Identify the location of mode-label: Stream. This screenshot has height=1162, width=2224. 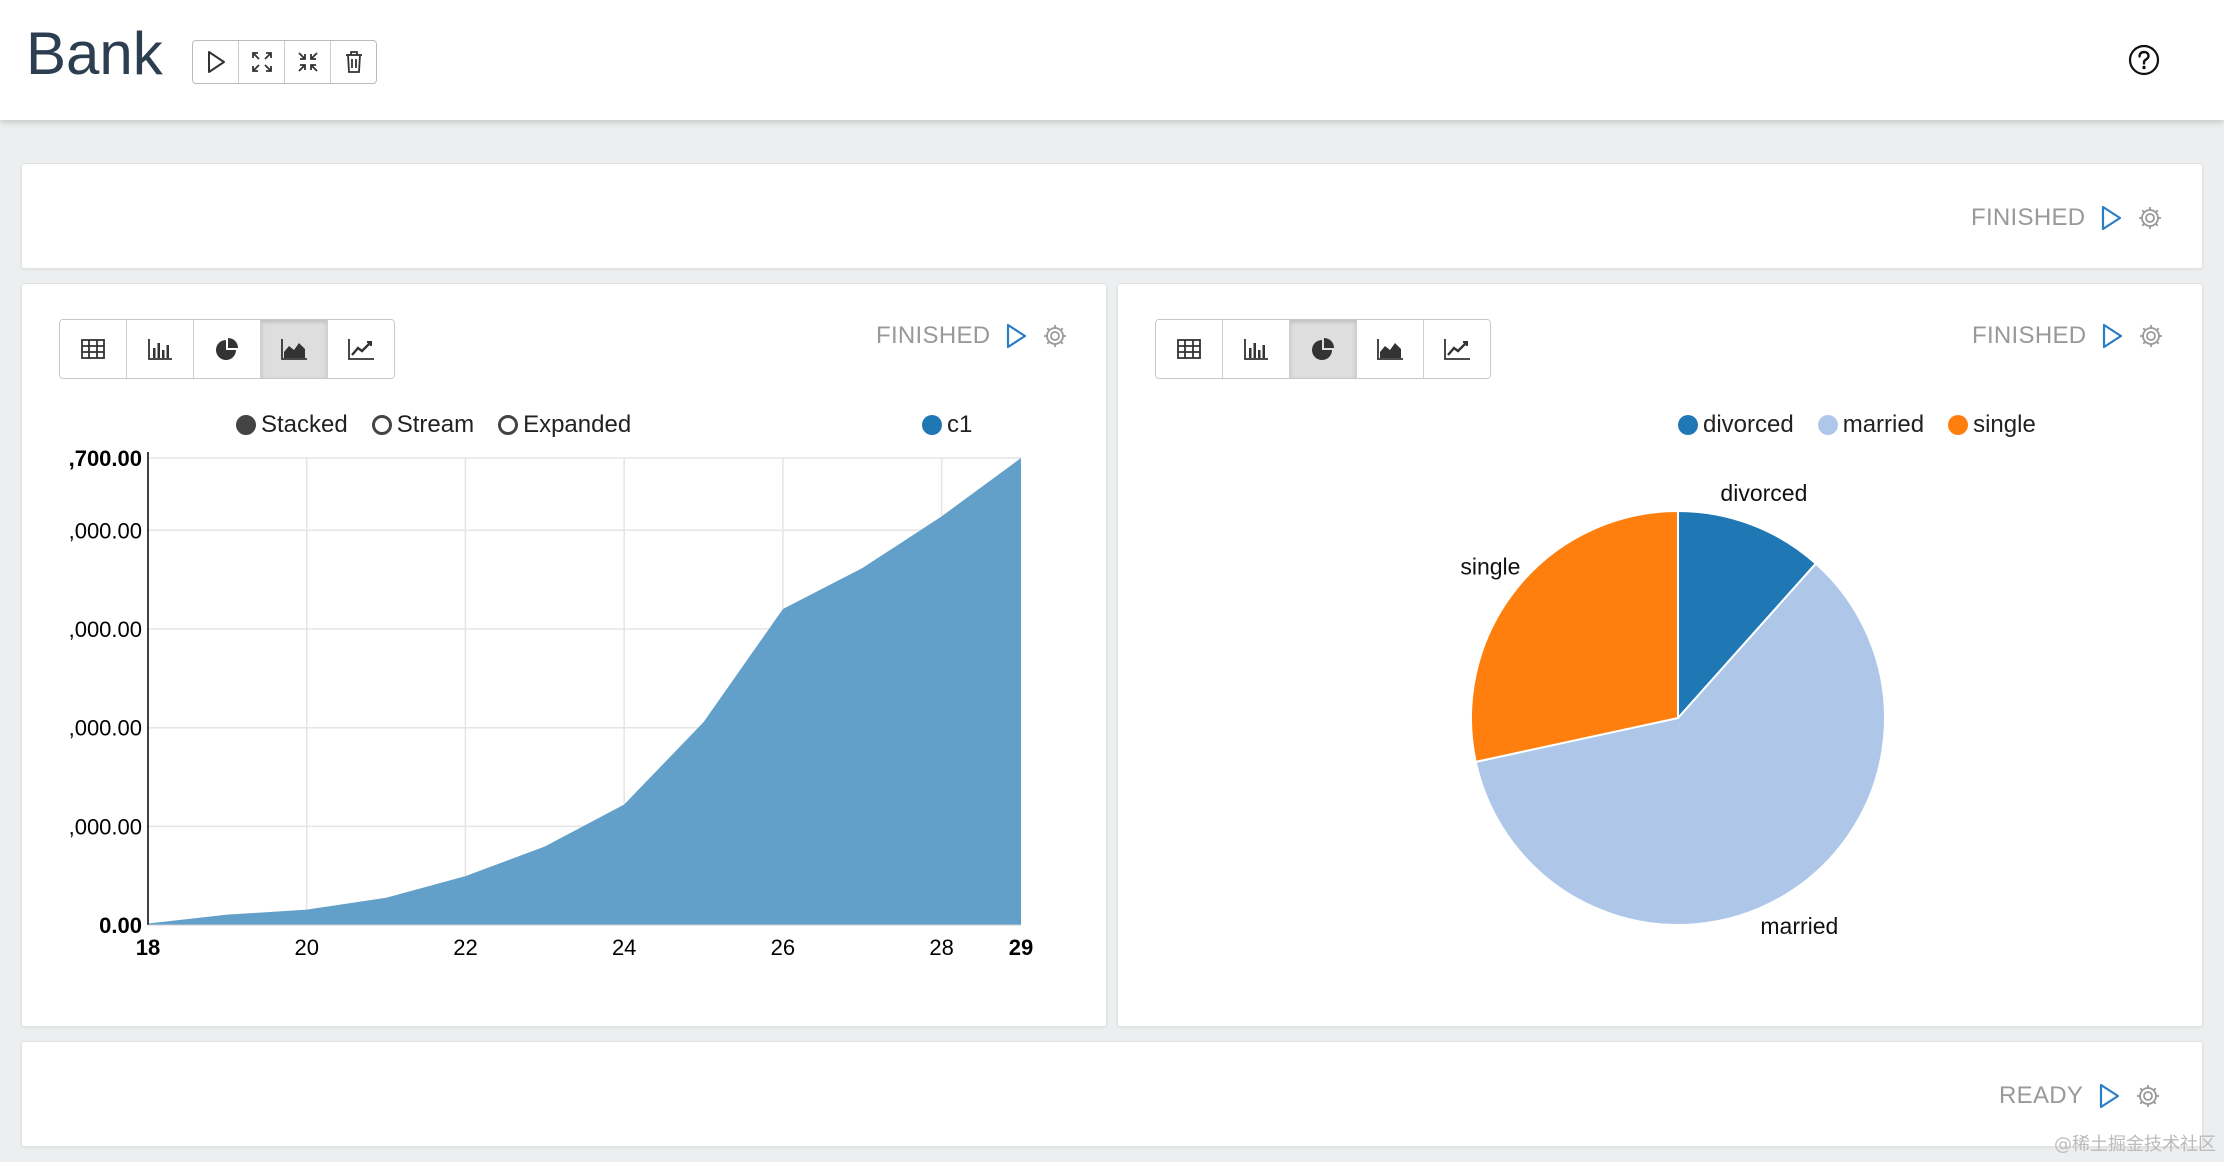
(435, 424).